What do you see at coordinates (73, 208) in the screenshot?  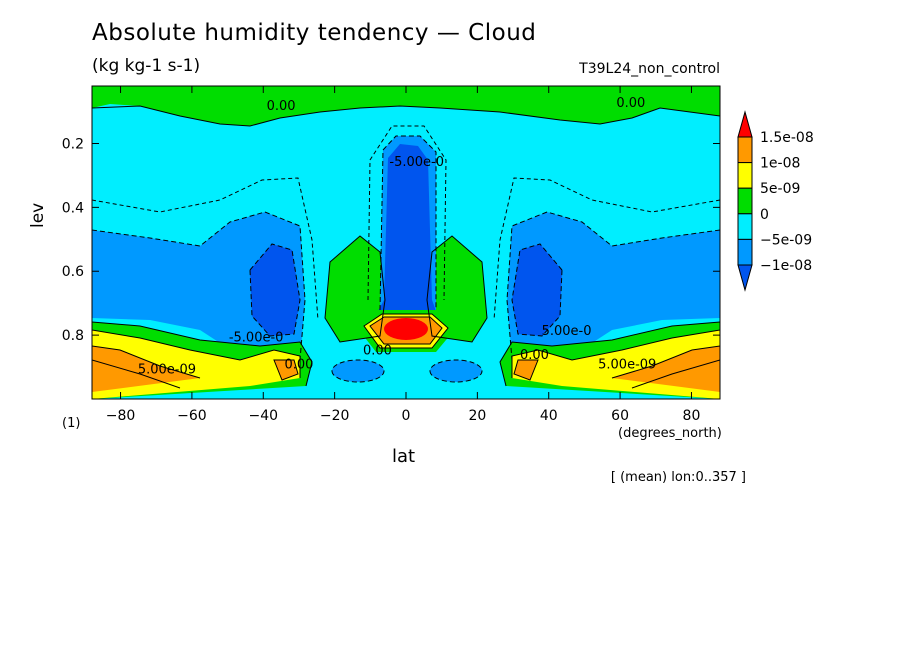 I see `y-tick-label: 0.4` at bounding box center [73, 208].